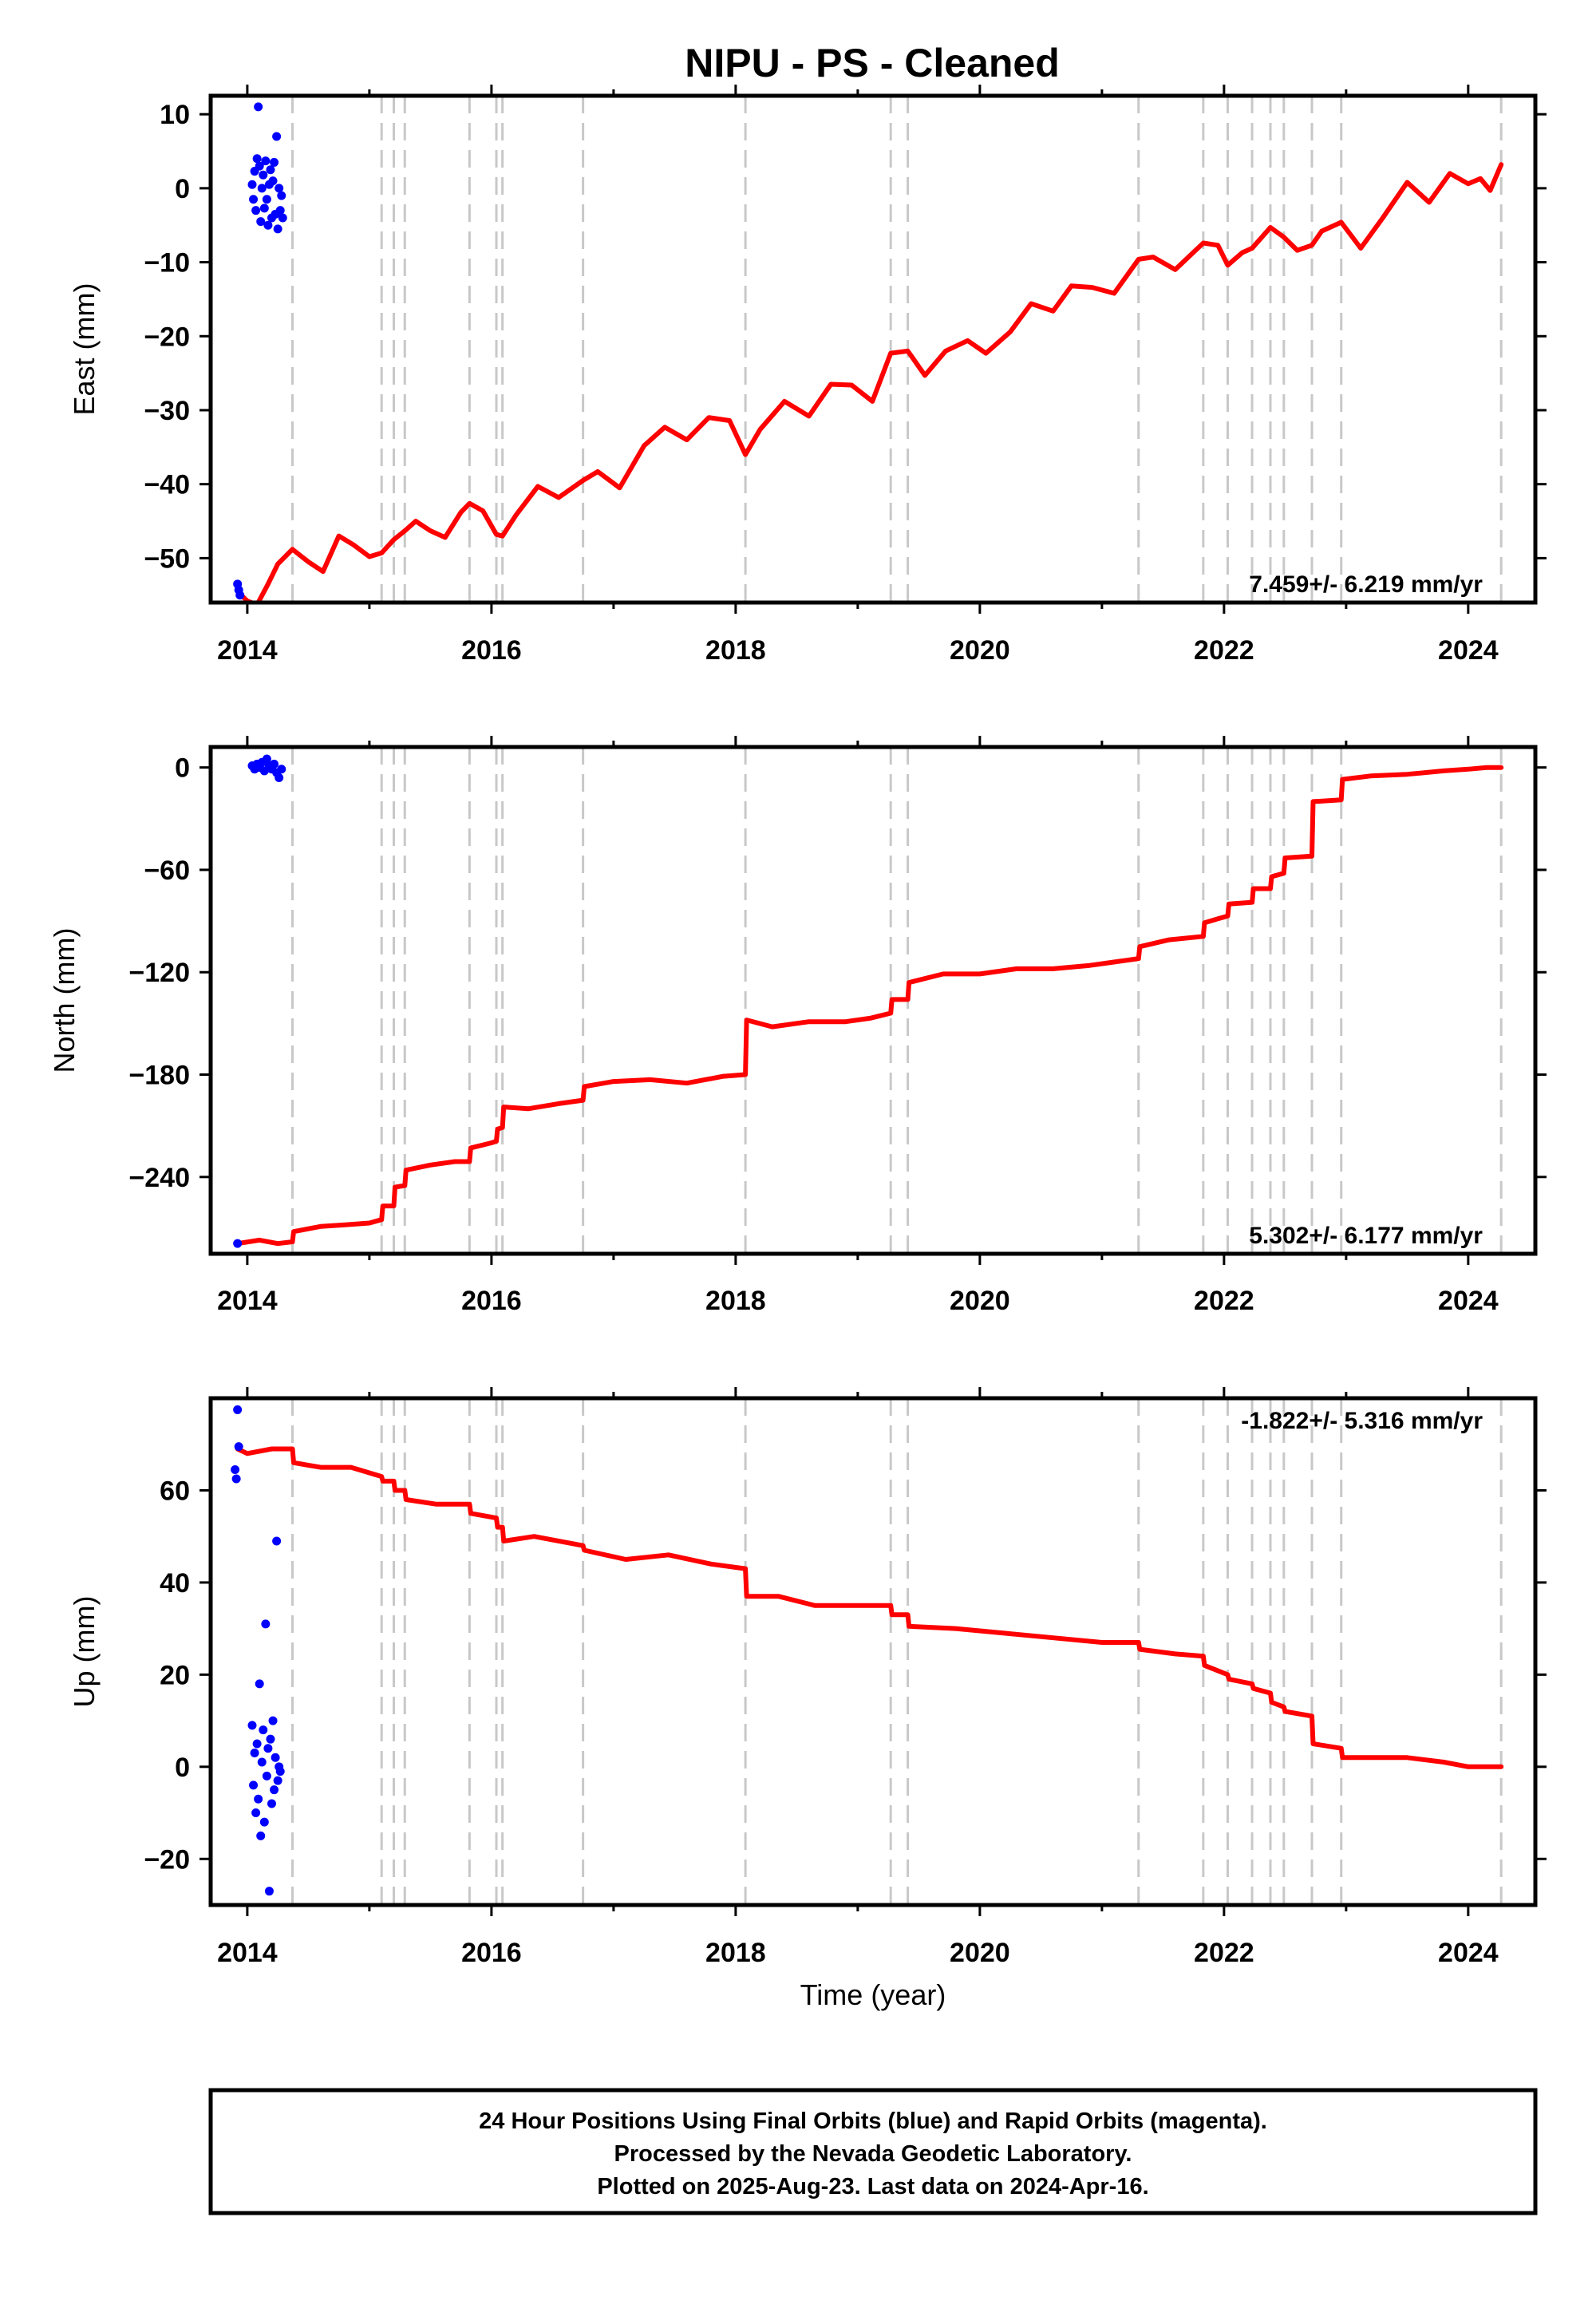 The width and height of the screenshot is (1596, 2316). What do you see at coordinates (167, 558) in the screenshot?
I see `east-y-tick-label: −50` at bounding box center [167, 558].